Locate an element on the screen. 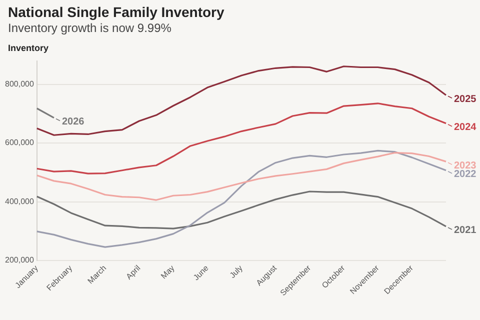  chart-subtitle: Inventory growth is now 9.99% is located at coordinates (90, 28).